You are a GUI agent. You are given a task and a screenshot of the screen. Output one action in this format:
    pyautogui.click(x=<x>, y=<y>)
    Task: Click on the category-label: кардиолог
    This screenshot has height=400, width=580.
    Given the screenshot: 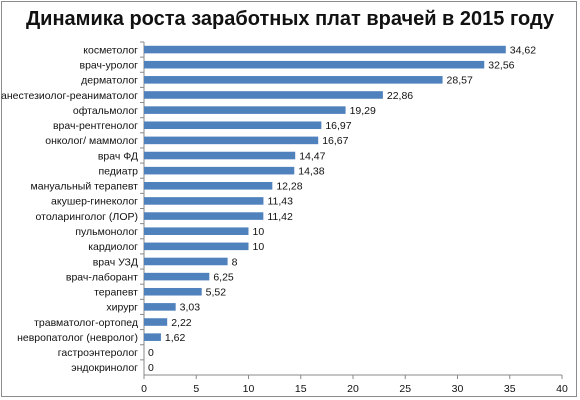 What is the action you would take?
    pyautogui.click(x=113, y=247)
    